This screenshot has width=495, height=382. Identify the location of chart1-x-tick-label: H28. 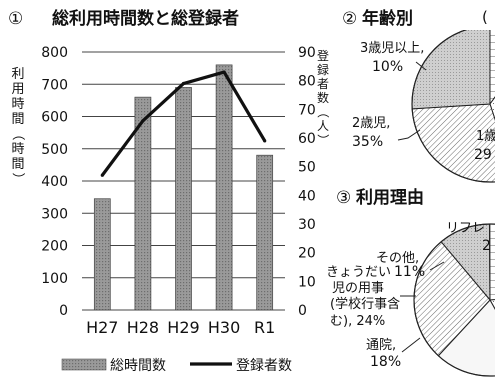
(143, 327).